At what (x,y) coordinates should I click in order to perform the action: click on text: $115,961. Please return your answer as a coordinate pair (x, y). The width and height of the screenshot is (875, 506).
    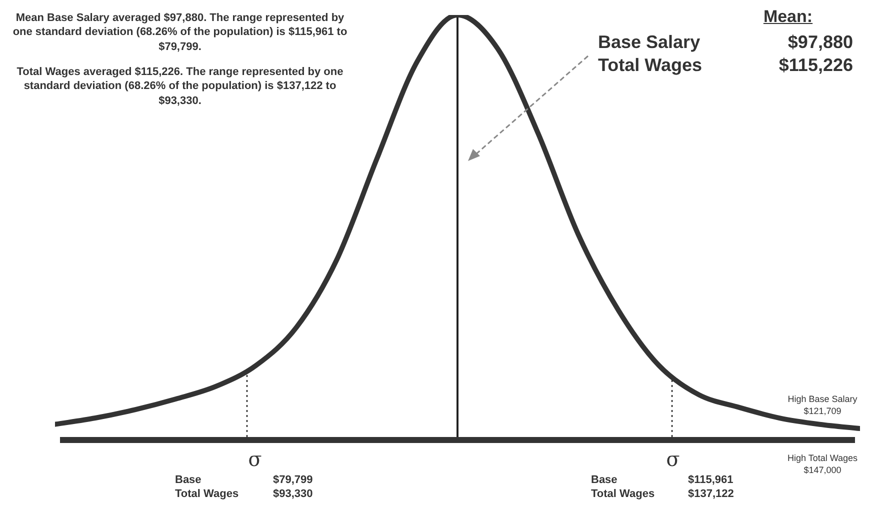
    Looking at the image, I should click on (711, 480).